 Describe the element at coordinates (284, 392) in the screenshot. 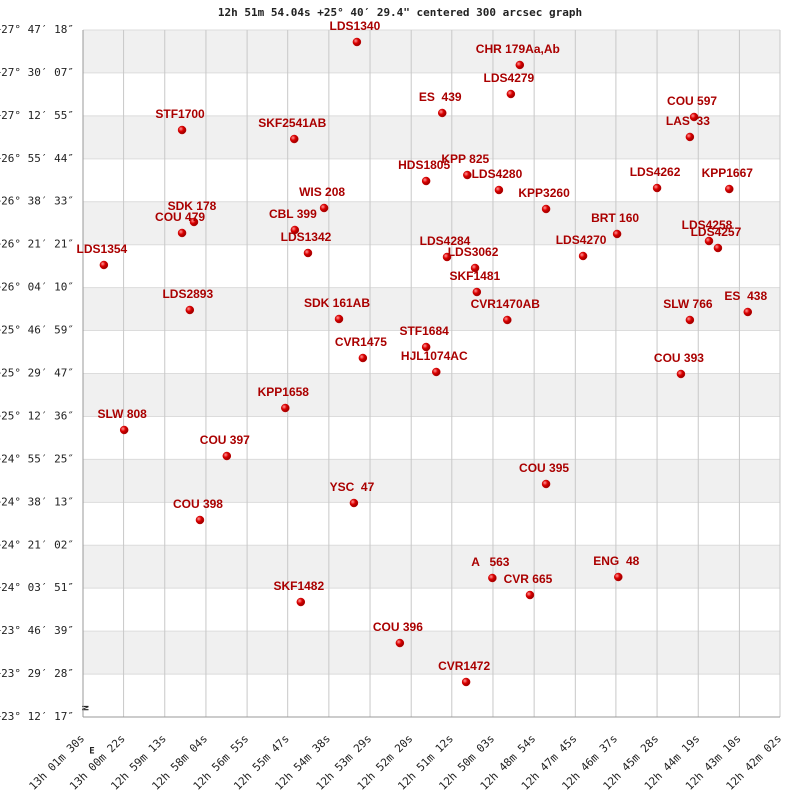

I see `star-label: KPP1658` at that location.